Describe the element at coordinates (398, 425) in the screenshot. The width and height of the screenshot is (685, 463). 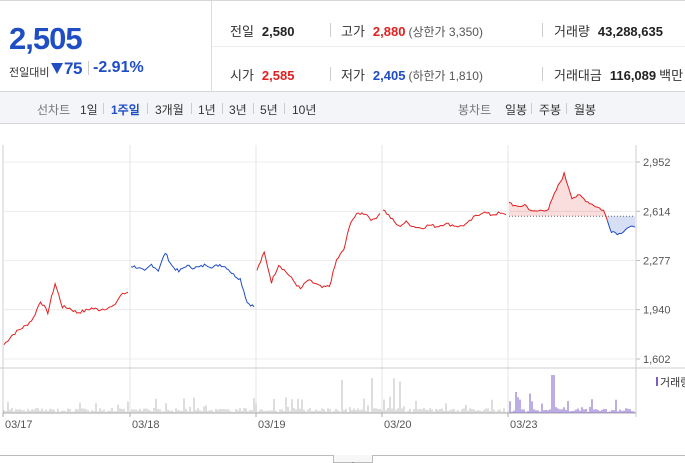
I see `x-tick-label: 03/20` at that location.